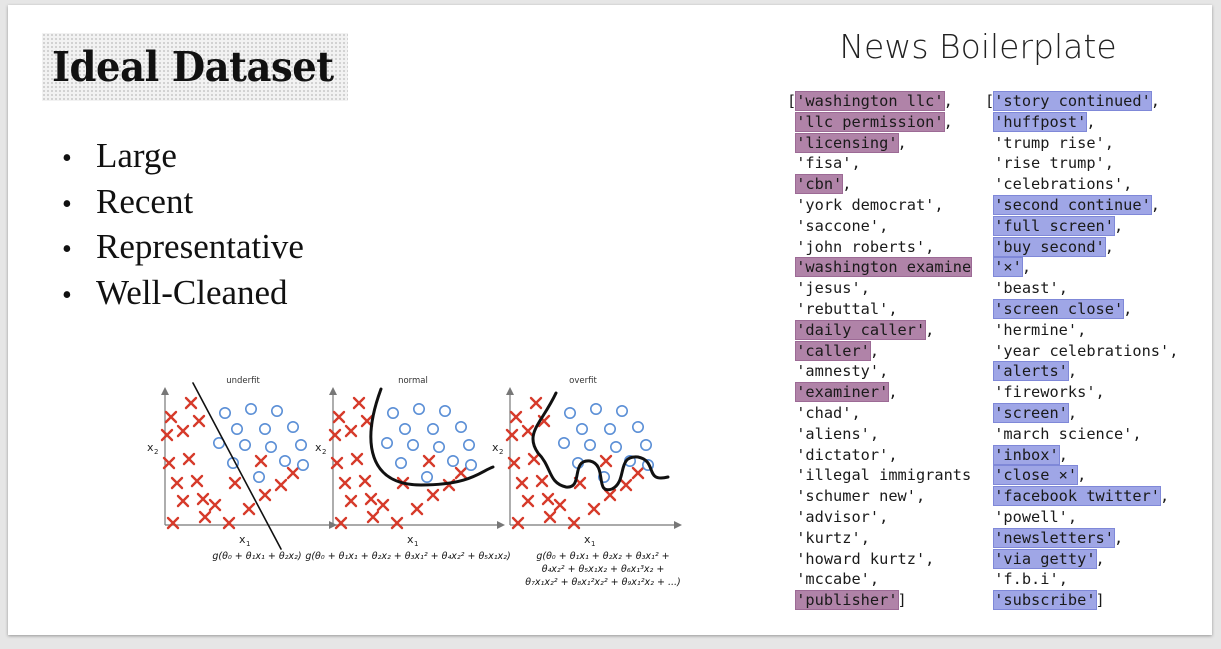  I want to click on boilerplate-token: 'illegal immigrants, so click(884, 475).